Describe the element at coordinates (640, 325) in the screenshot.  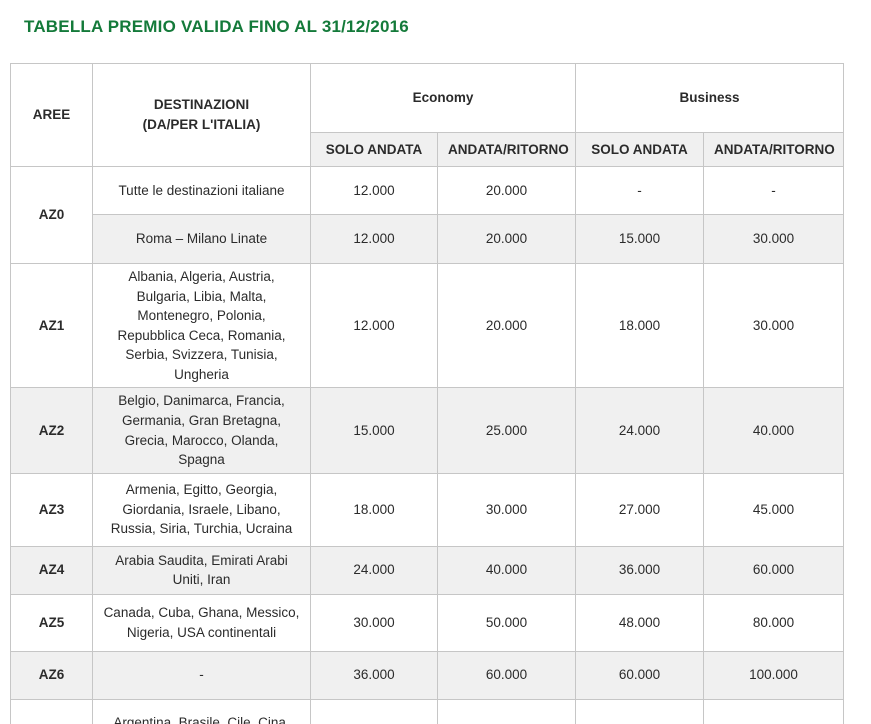
I see `business-solo-andata-cell: 18.000` at that location.